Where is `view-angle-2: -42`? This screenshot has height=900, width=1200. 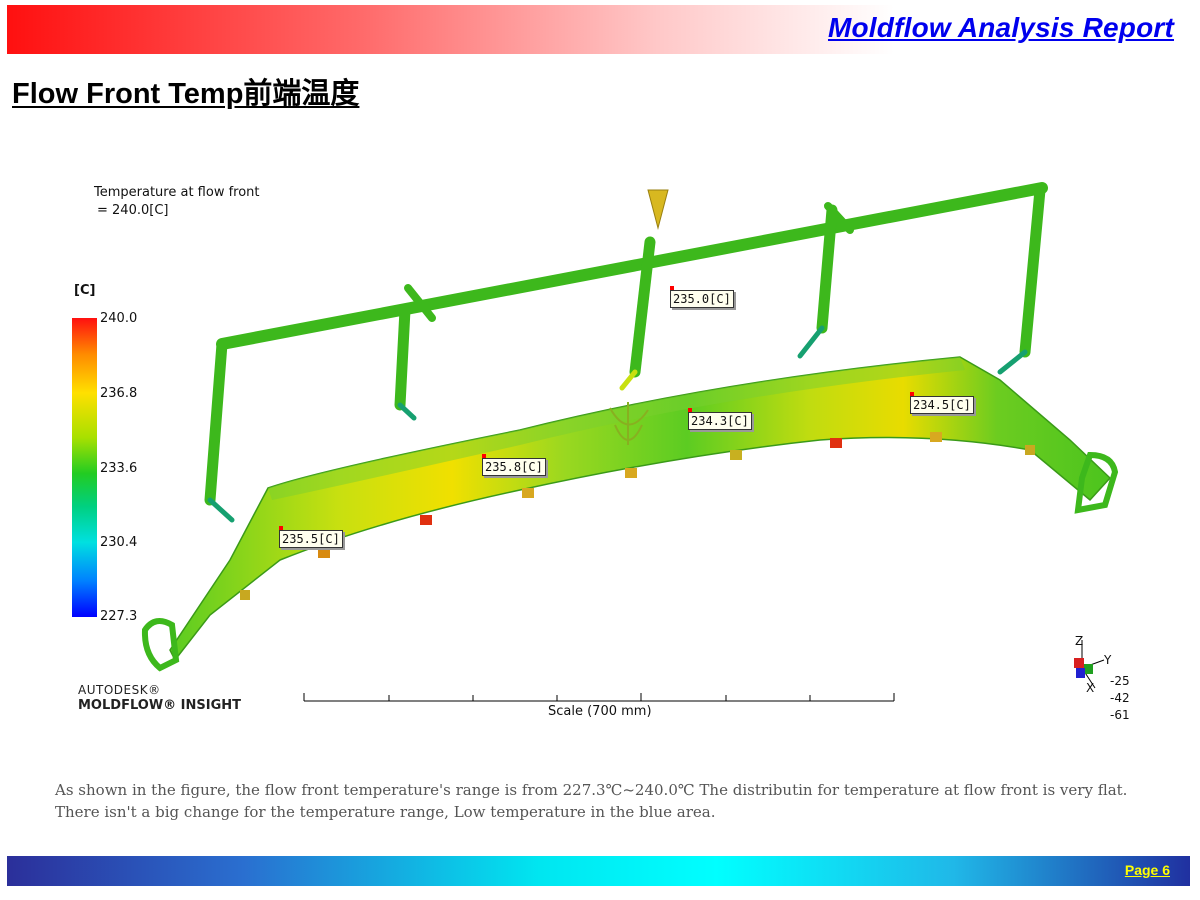
view-angle-2: -42 is located at coordinates (1120, 698).